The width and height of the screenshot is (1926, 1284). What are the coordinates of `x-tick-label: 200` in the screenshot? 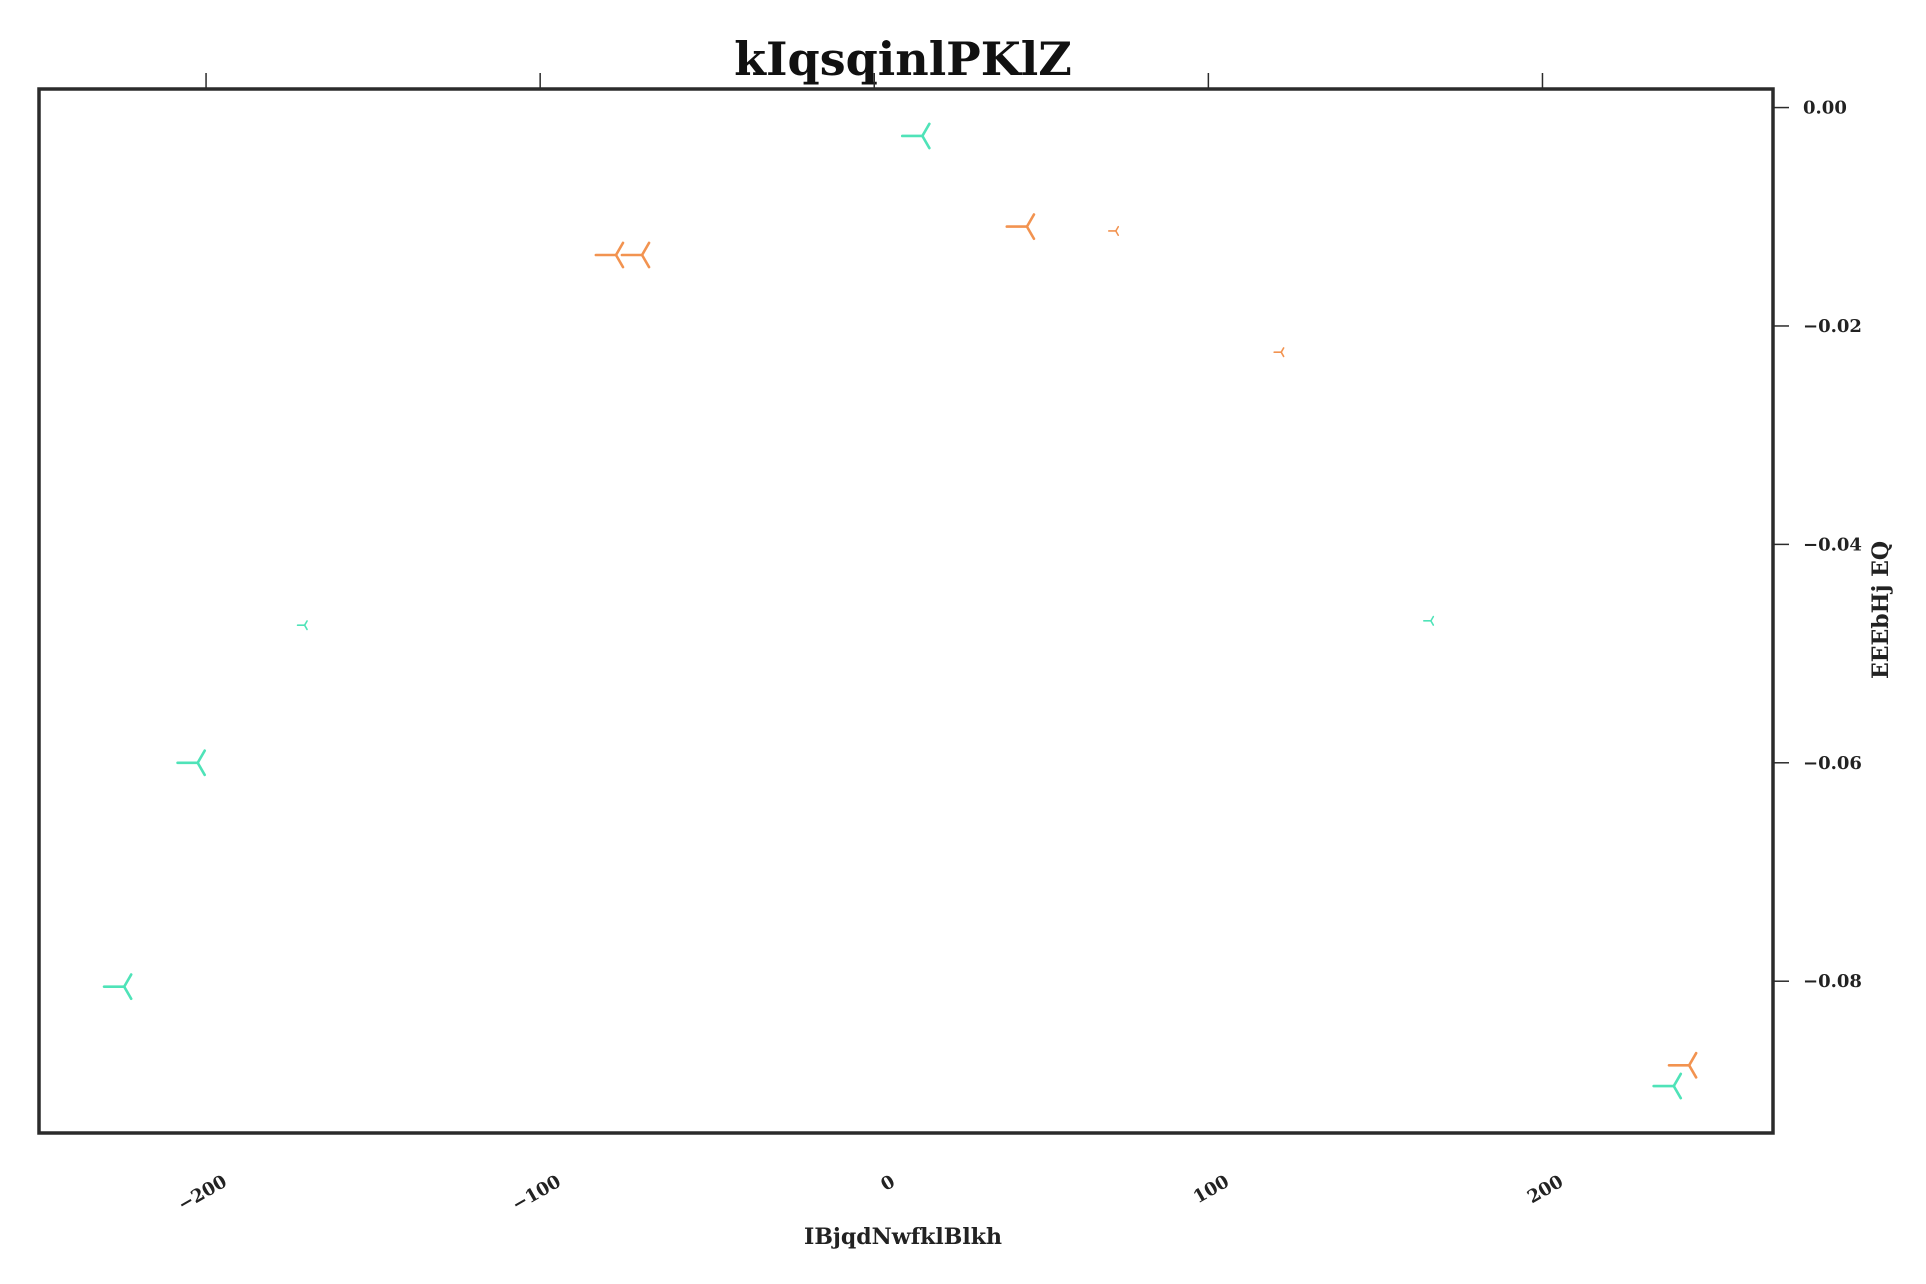 It's located at (1545, 1189).